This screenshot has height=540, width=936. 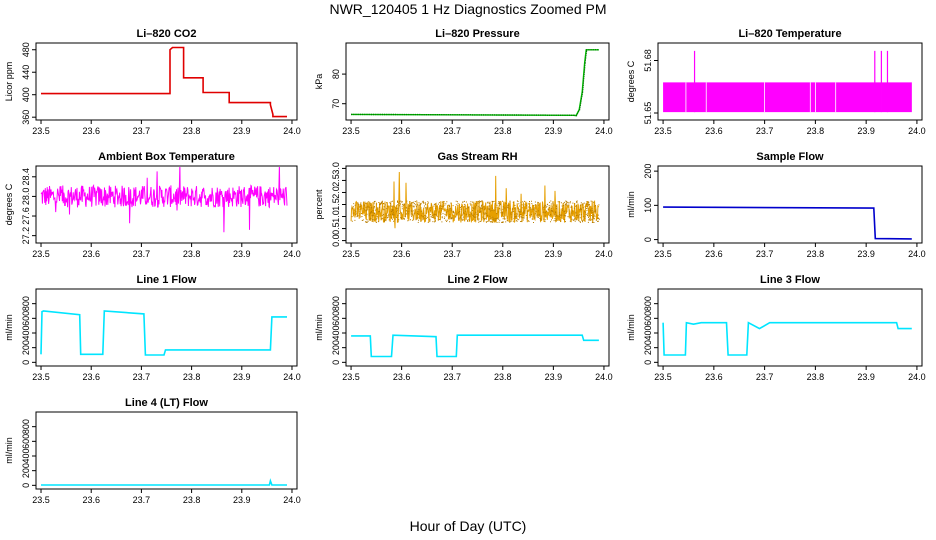 What do you see at coordinates (319, 82) in the screenshot?
I see `y-axis-label: kPa` at bounding box center [319, 82].